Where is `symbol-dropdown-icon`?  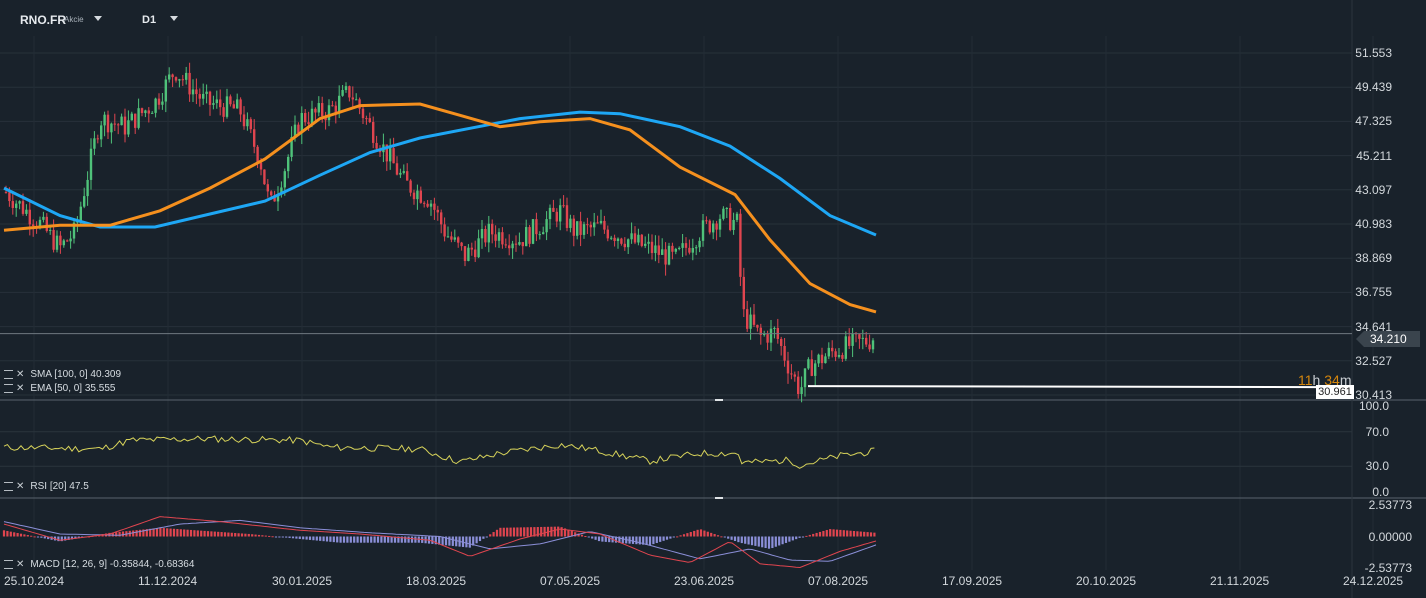 symbol-dropdown-icon is located at coordinates (98, 18).